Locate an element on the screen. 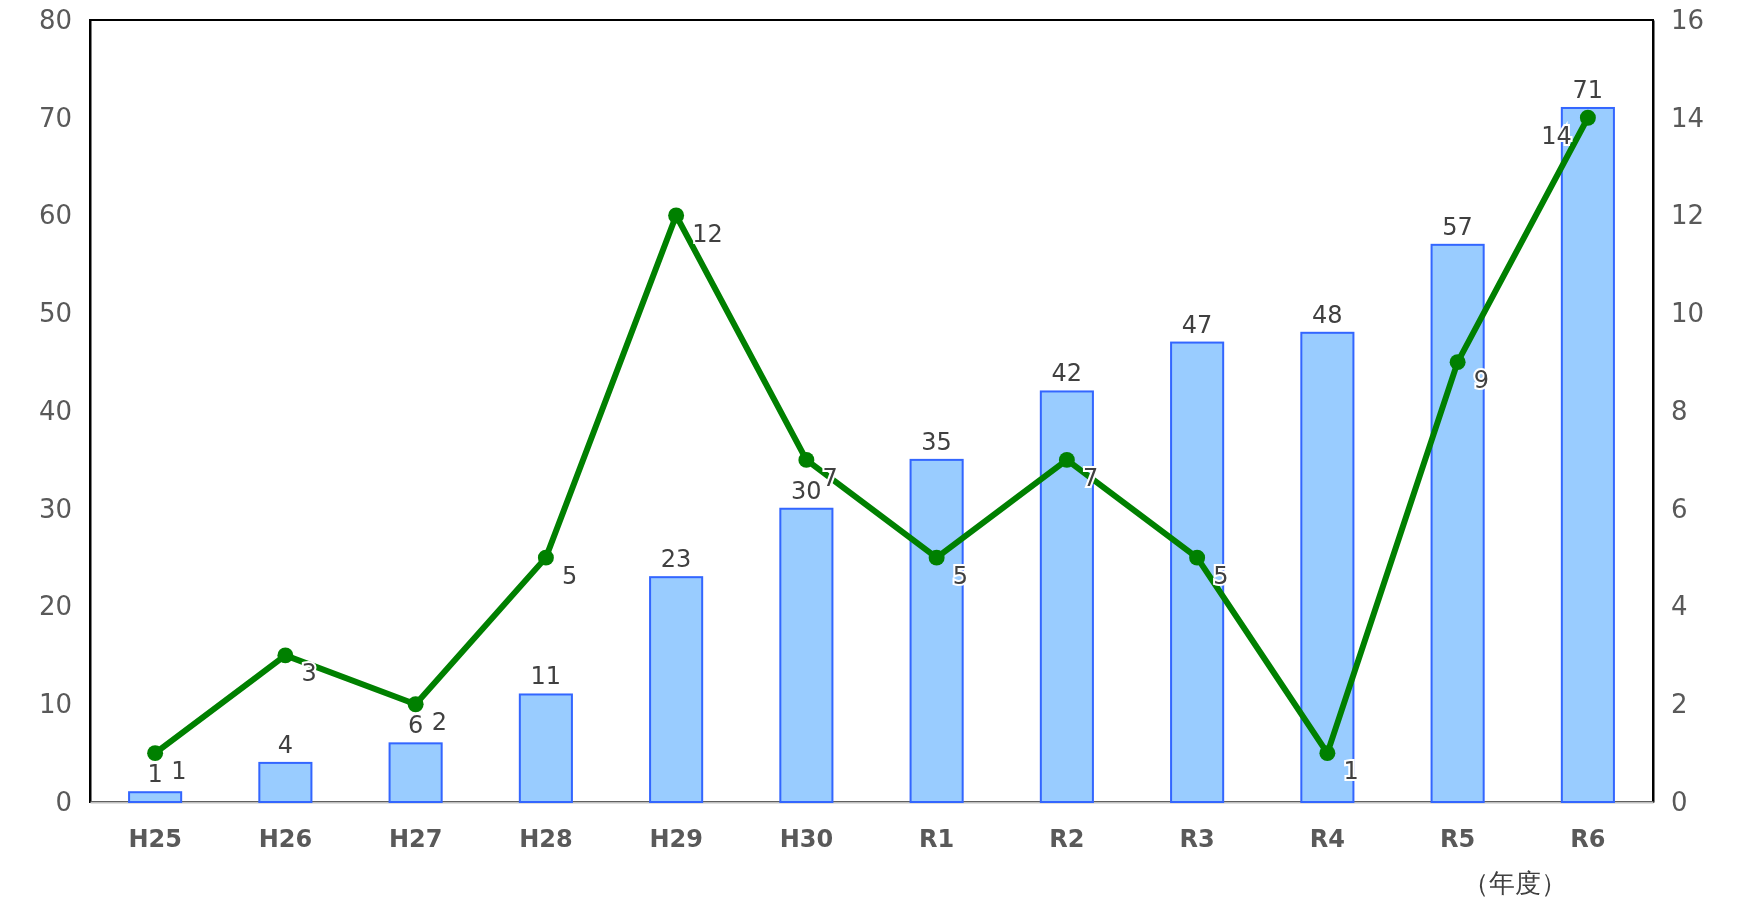  data-label: 47 is located at coordinates (1197, 324).